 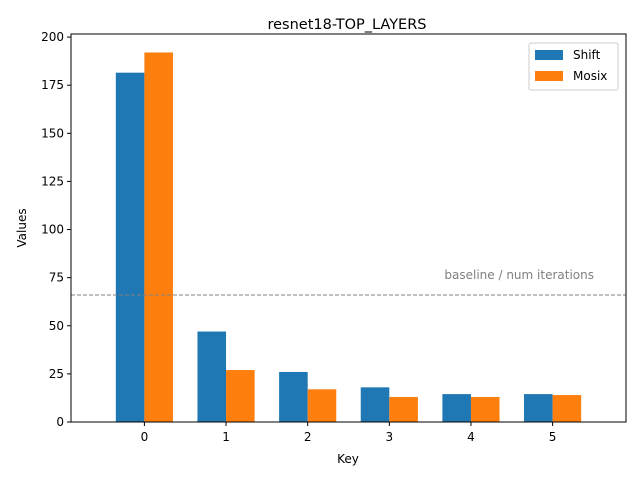 What do you see at coordinates (52, 37) in the screenshot?
I see `y-tick-label-200: 200` at bounding box center [52, 37].